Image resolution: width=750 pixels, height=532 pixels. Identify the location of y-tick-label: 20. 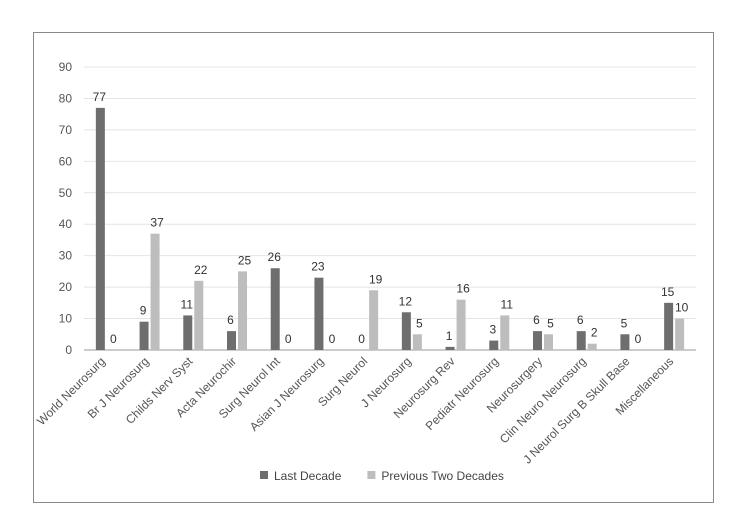
(66, 287).